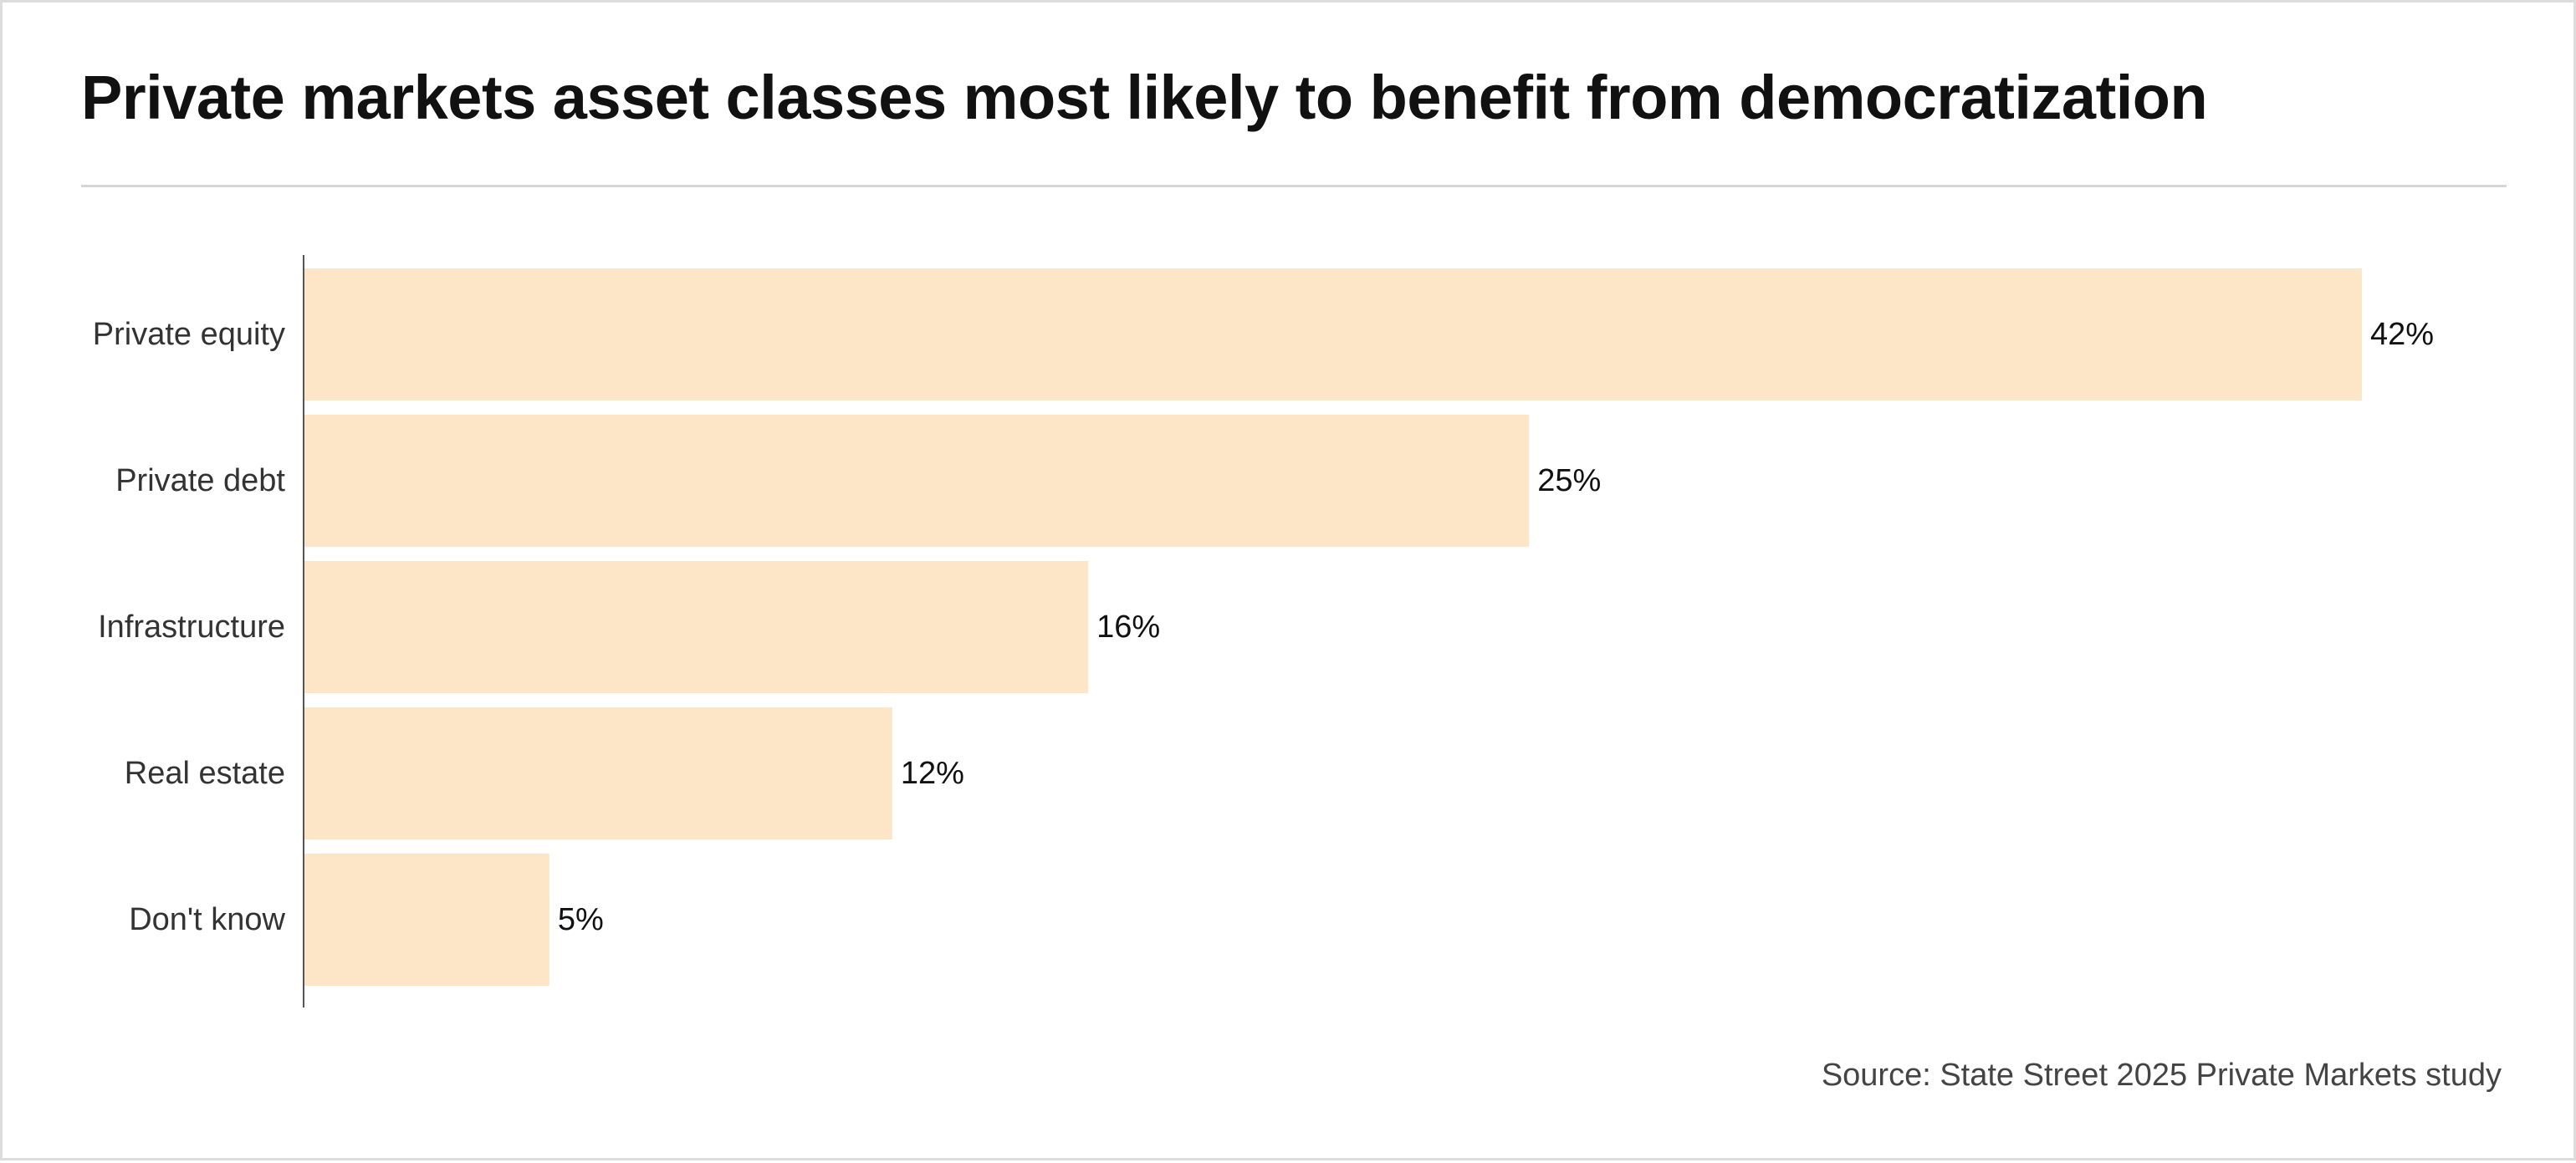 The image size is (2576, 1163). Describe the element at coordinates (1128, 627) in the screenshot. I see `value-label-infrastructure: 16%` at that location.